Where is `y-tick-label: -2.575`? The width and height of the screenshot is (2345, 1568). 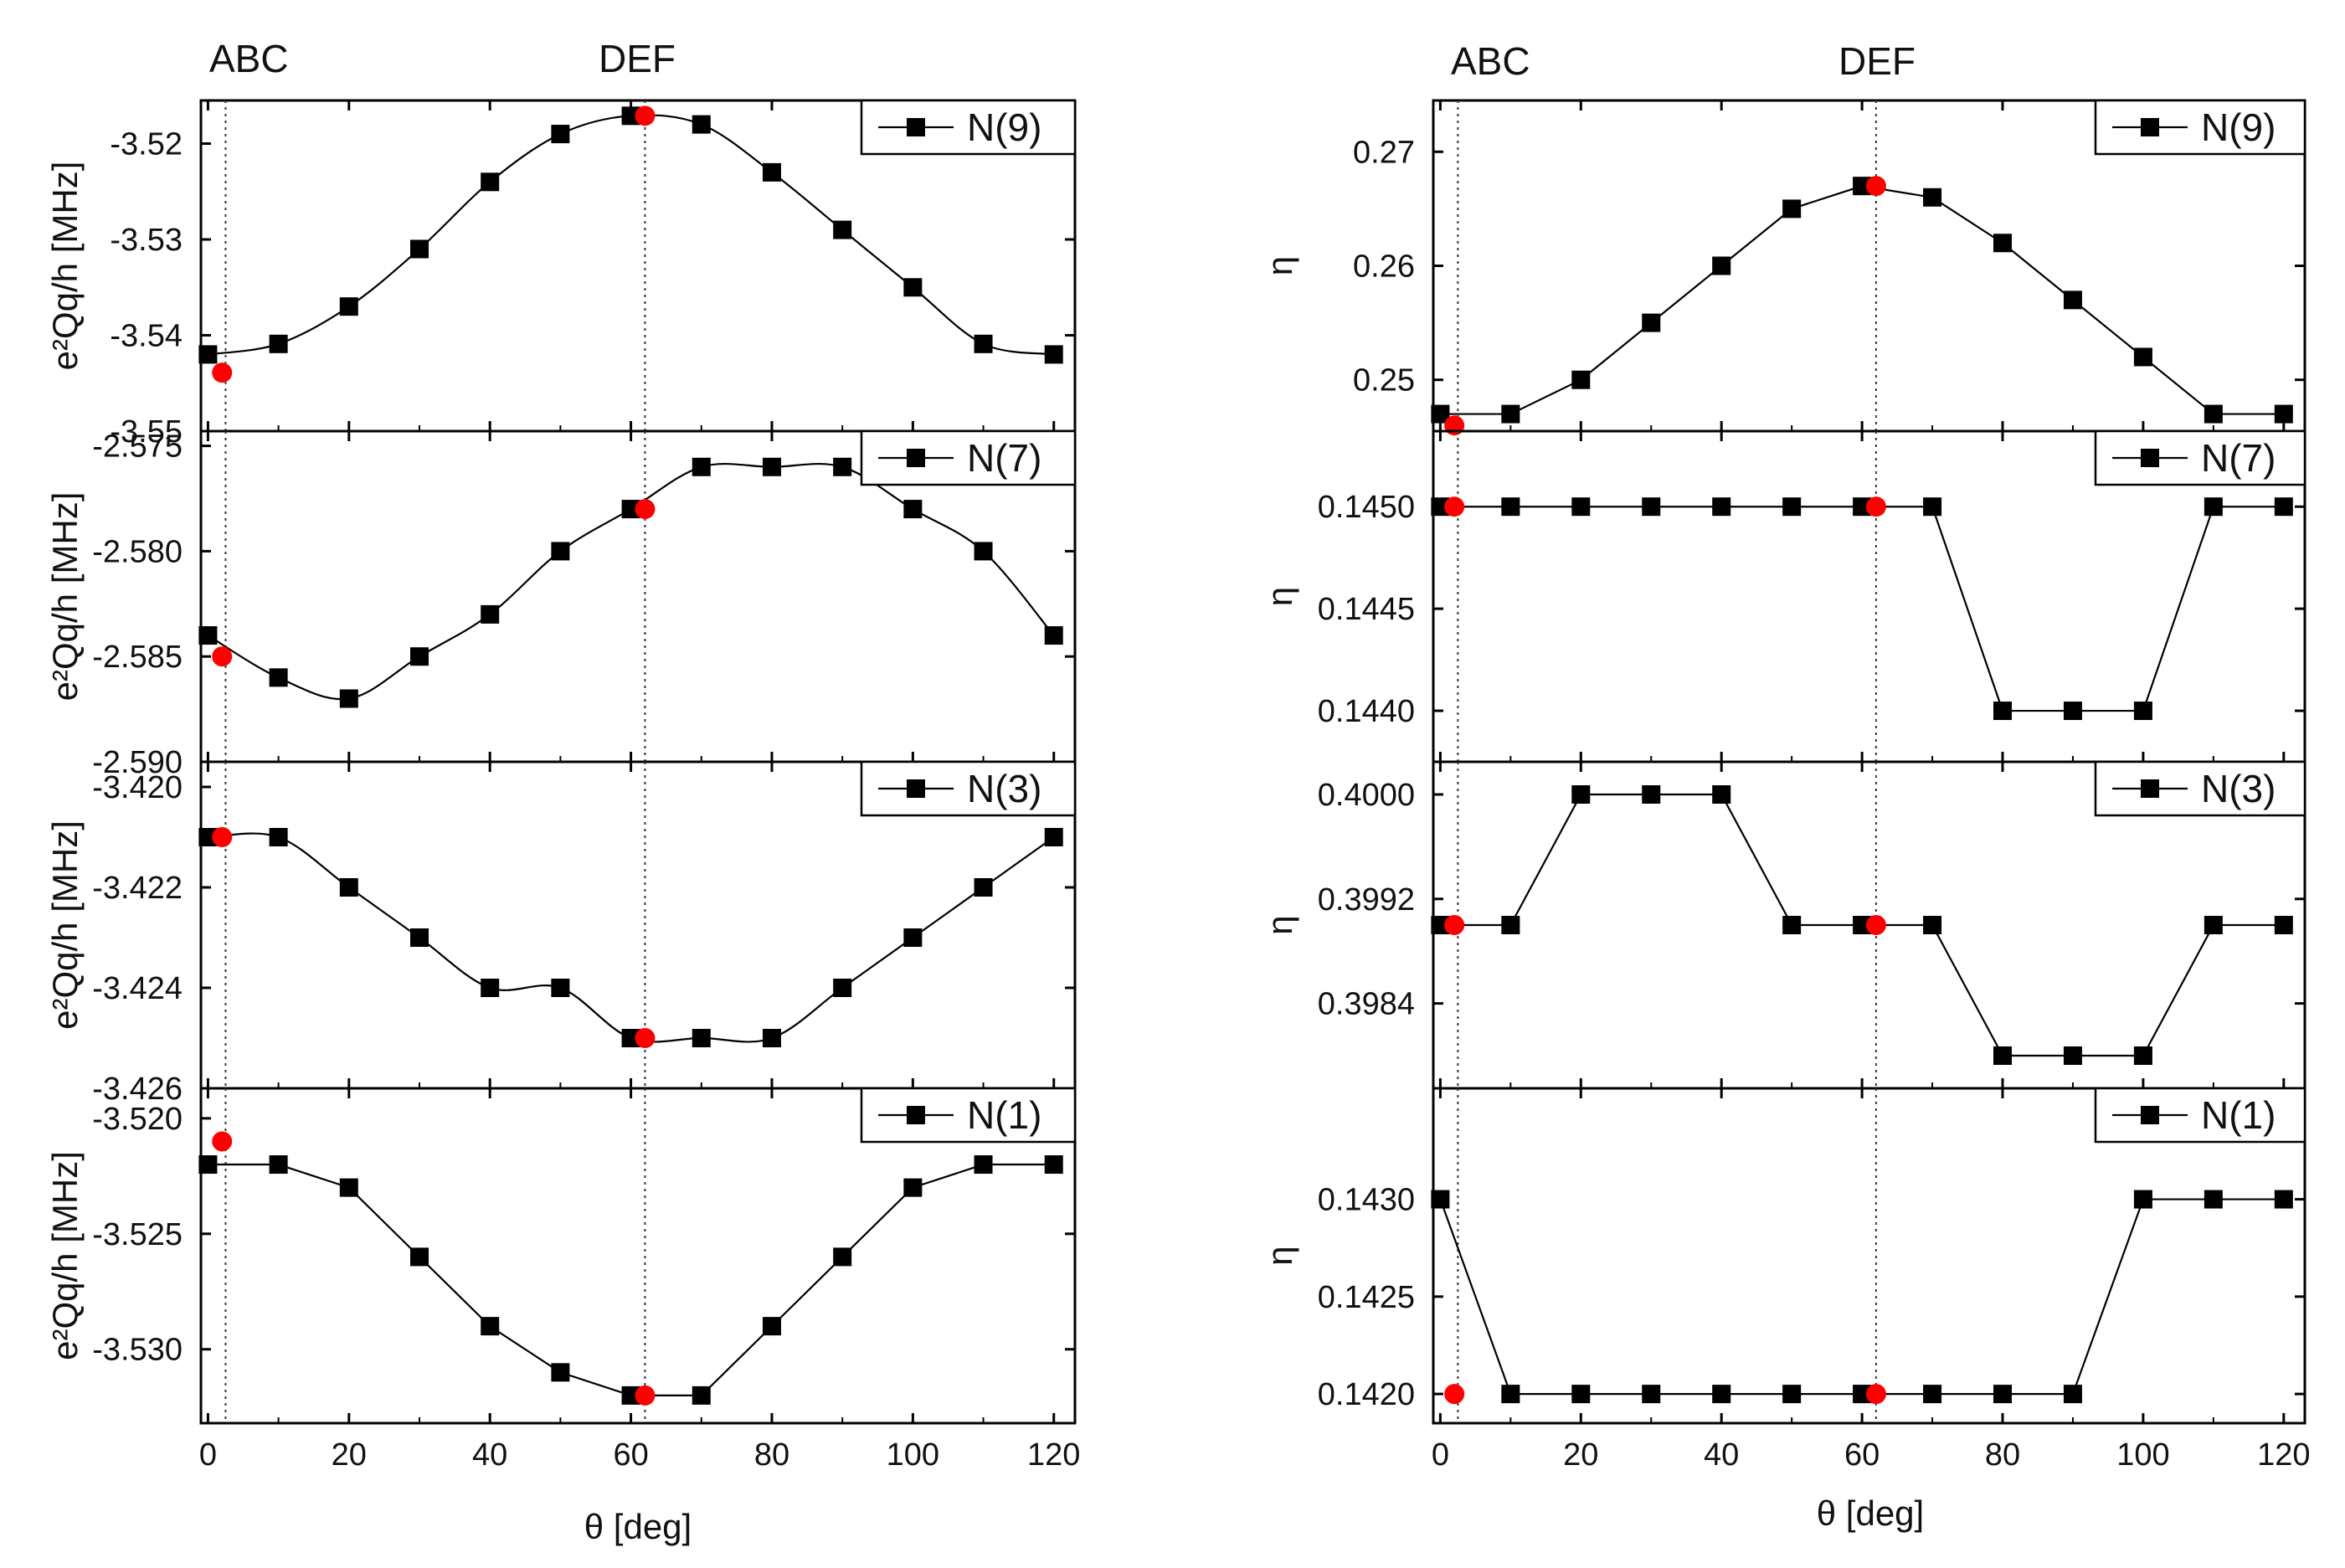
y-tick-label: -2.575 is located at coordinates (137, 447).